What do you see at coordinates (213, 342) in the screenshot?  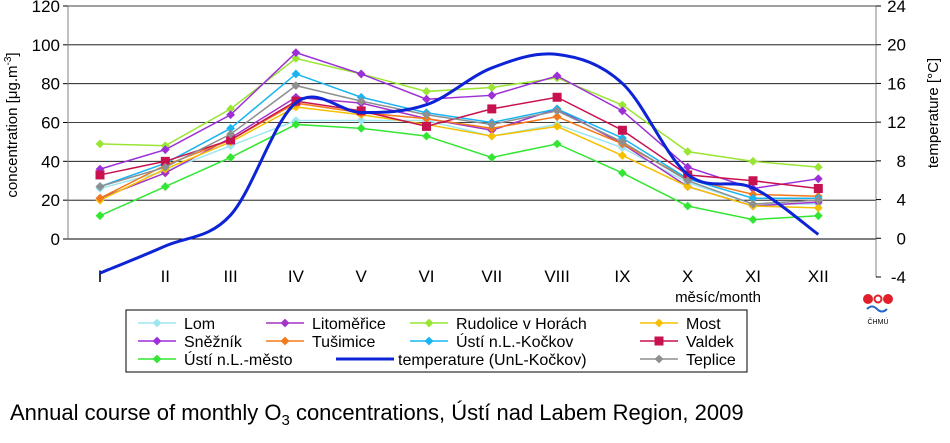 I see `legend-label: Sněžník` at bounding box center [213, 342].